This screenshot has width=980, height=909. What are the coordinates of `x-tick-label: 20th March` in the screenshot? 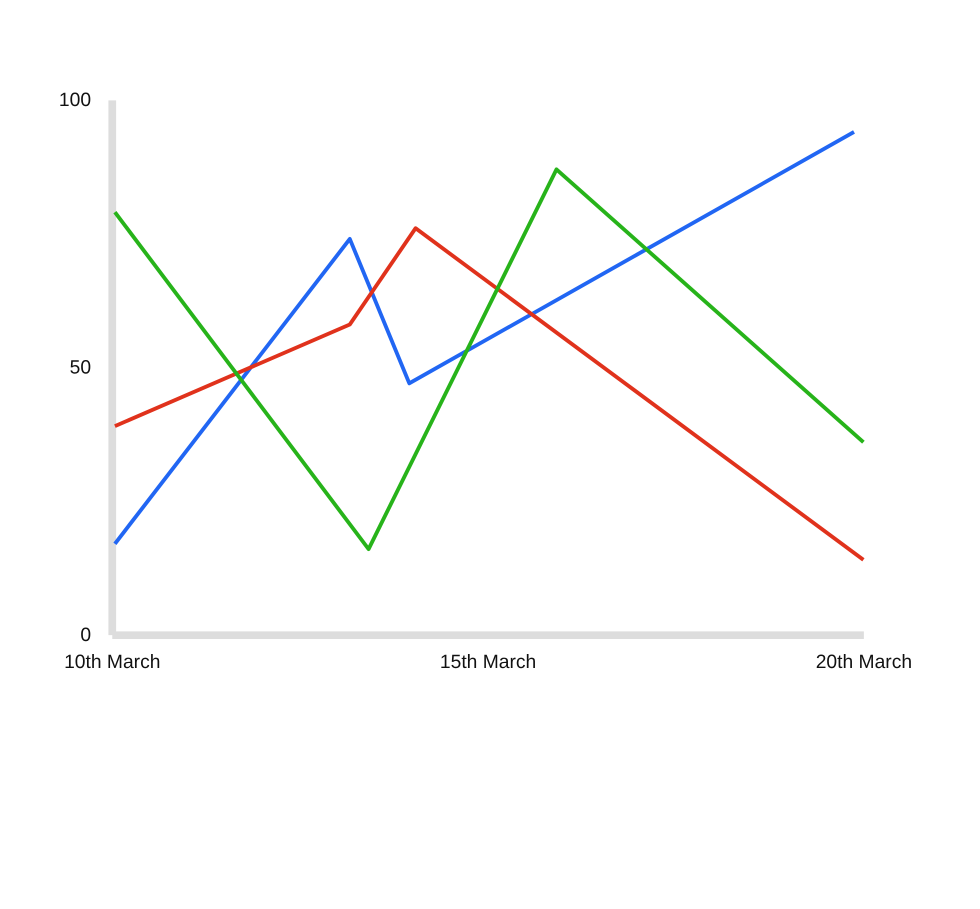 It's located at (864, 662).